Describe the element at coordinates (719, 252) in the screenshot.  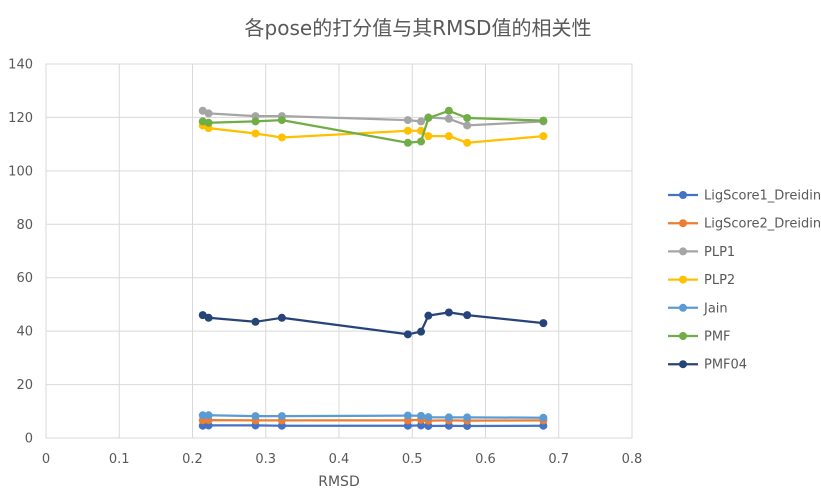
I see `legend-label: PLP1` at that location.